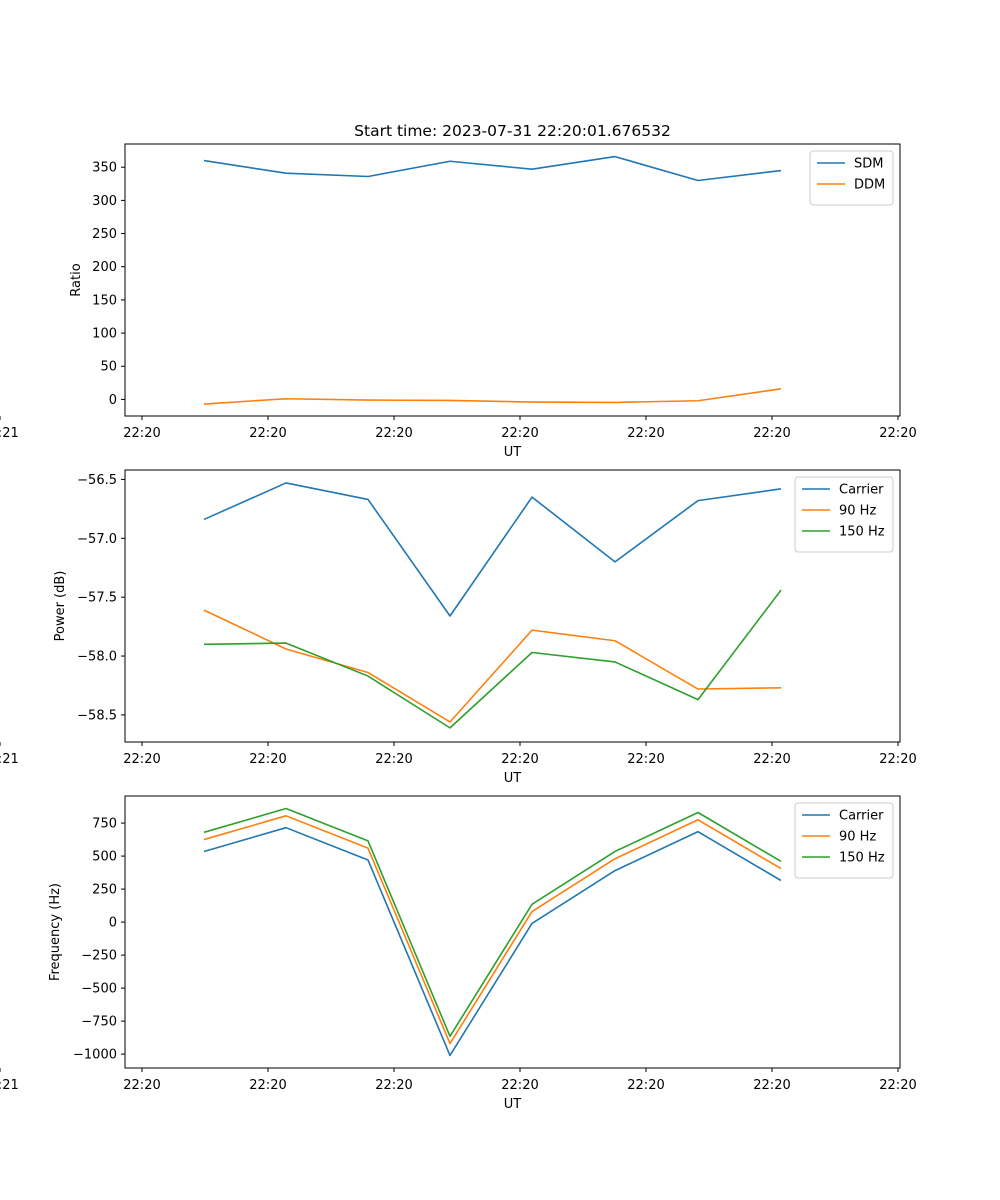 The width and height of the screenshot is (1000, 1200). Describe the element at coordinates (868, 164) in the screenshot. I see `legend-label: SDM` at that location.